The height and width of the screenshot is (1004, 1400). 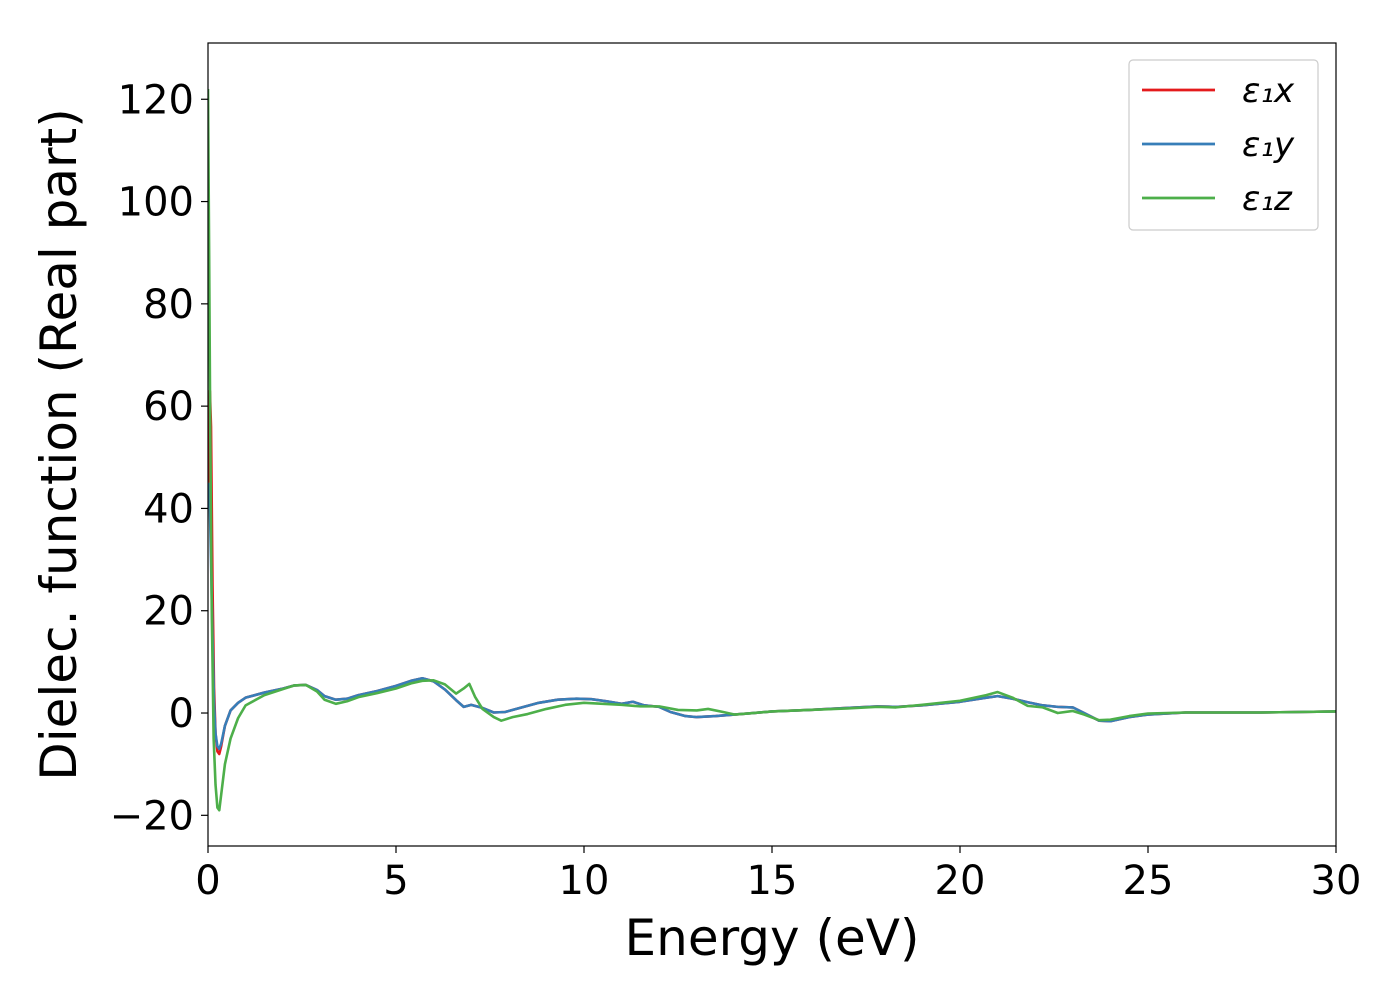 What do you see at coordinates (960, 881) in the screenshot?
I see `x-tick-label: 20` at bounding box center [960, 881].